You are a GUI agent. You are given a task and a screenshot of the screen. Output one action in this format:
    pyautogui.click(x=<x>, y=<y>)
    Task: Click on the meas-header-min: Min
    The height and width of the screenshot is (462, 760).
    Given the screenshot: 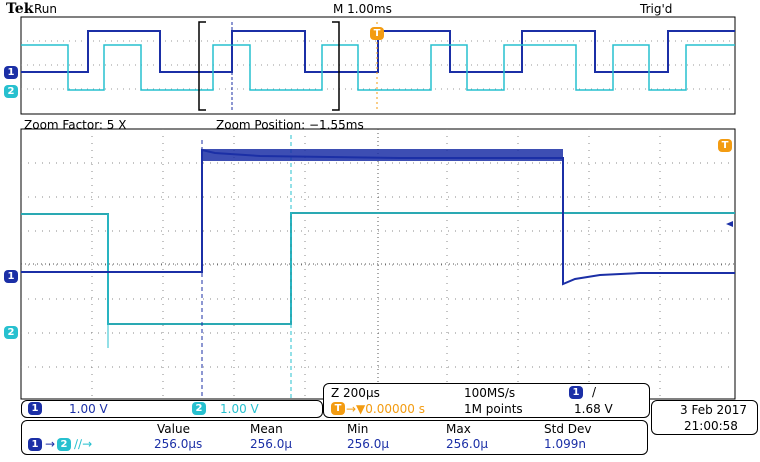 What is the action you would take?
    pyautogui.click(x=358, y=429)
    